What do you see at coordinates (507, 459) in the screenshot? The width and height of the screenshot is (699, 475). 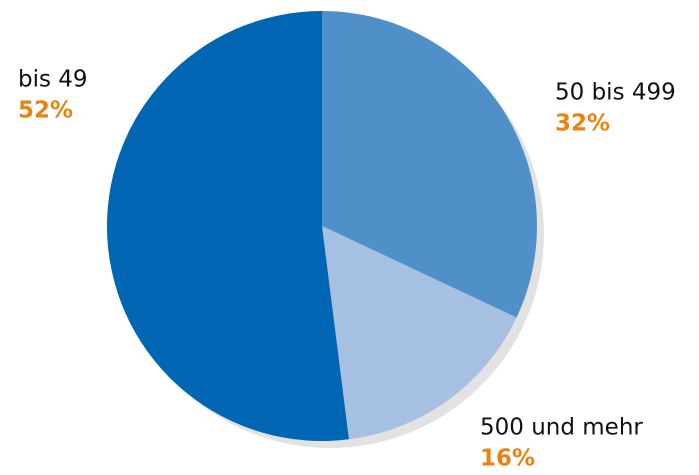 I see `value-label: 16%` at bounding box center [507, 459].